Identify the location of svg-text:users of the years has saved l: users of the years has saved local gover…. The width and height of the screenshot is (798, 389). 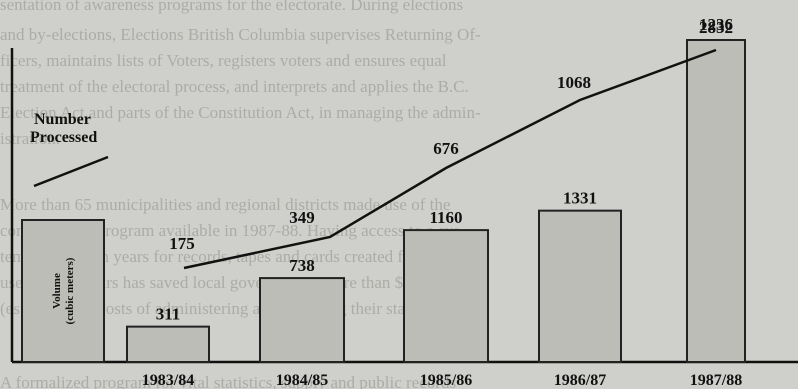
(233, 282).